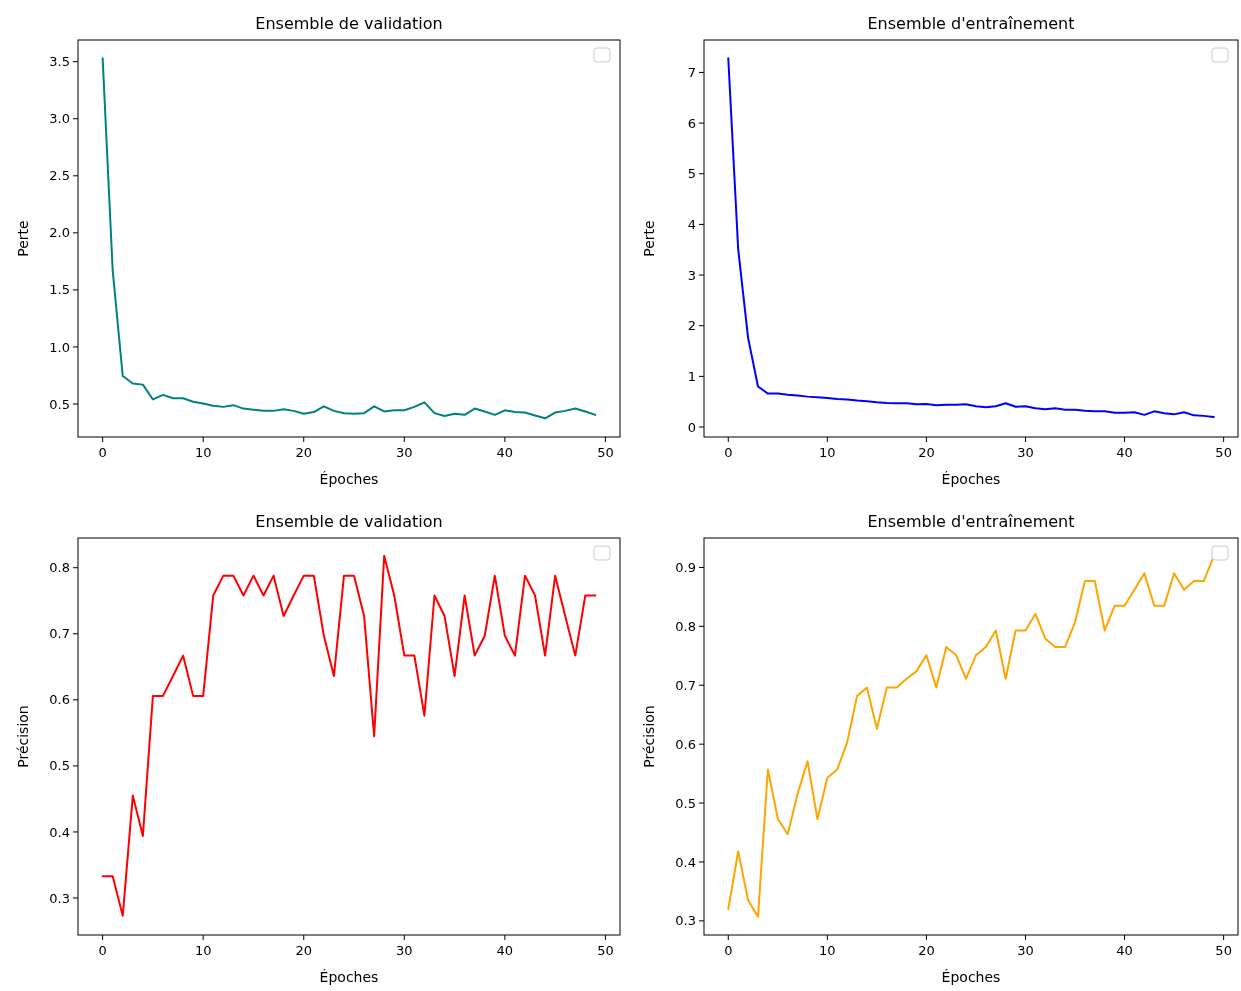  What do you see at coordinates (59, 290) in the screenshot?
I see `y-tick-label: 1.5` at bounding box center [59, 290].